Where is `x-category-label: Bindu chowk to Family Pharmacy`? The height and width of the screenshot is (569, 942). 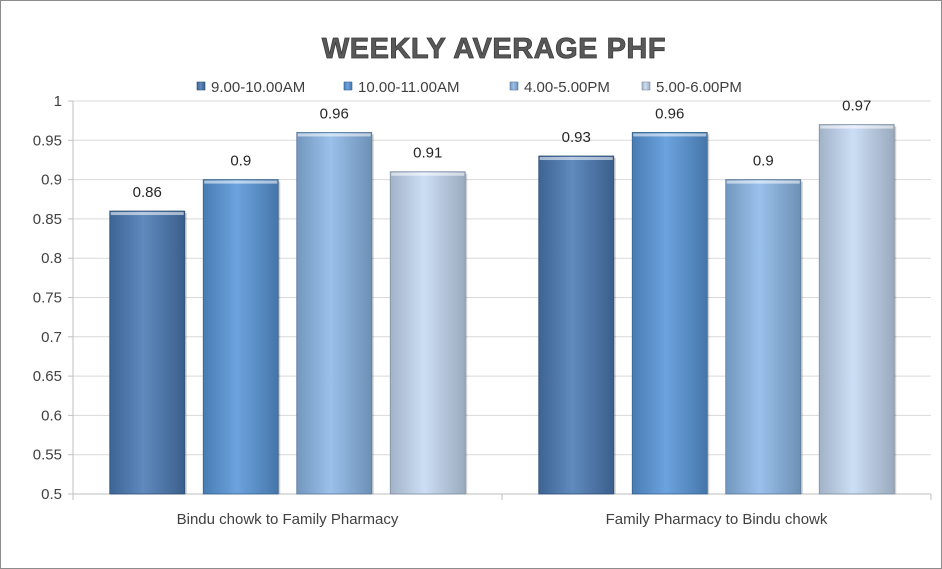 x-category-label: Bindu chowk to Family Pharmacy is located at coordinates (288, 519).